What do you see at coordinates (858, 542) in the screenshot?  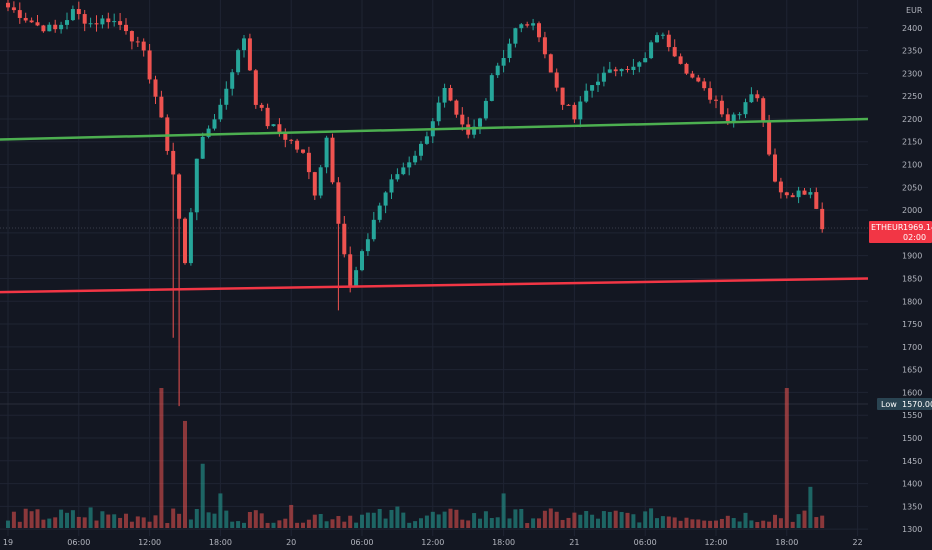 I see `time-tick-label: 22` at bounding box center [858, 542].